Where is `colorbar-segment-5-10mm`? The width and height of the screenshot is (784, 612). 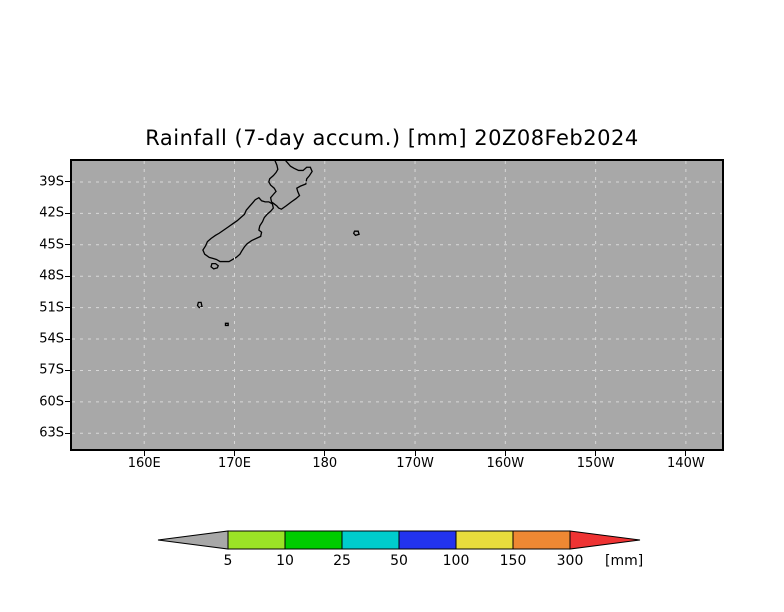
colorbar-segment-5-10mm is located at coordinates (256, 540).